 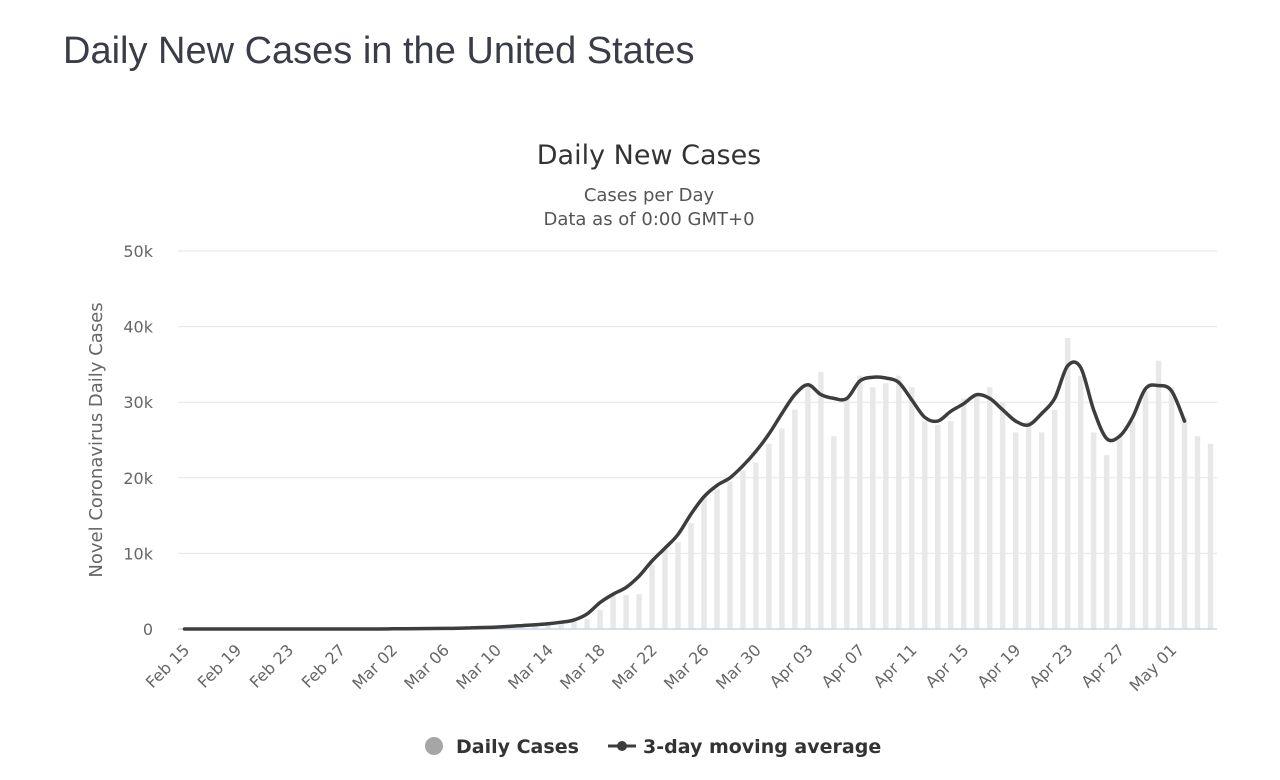 I want to click on legend: Daily Cases 3-day moving average, so click(x=653, y=747).